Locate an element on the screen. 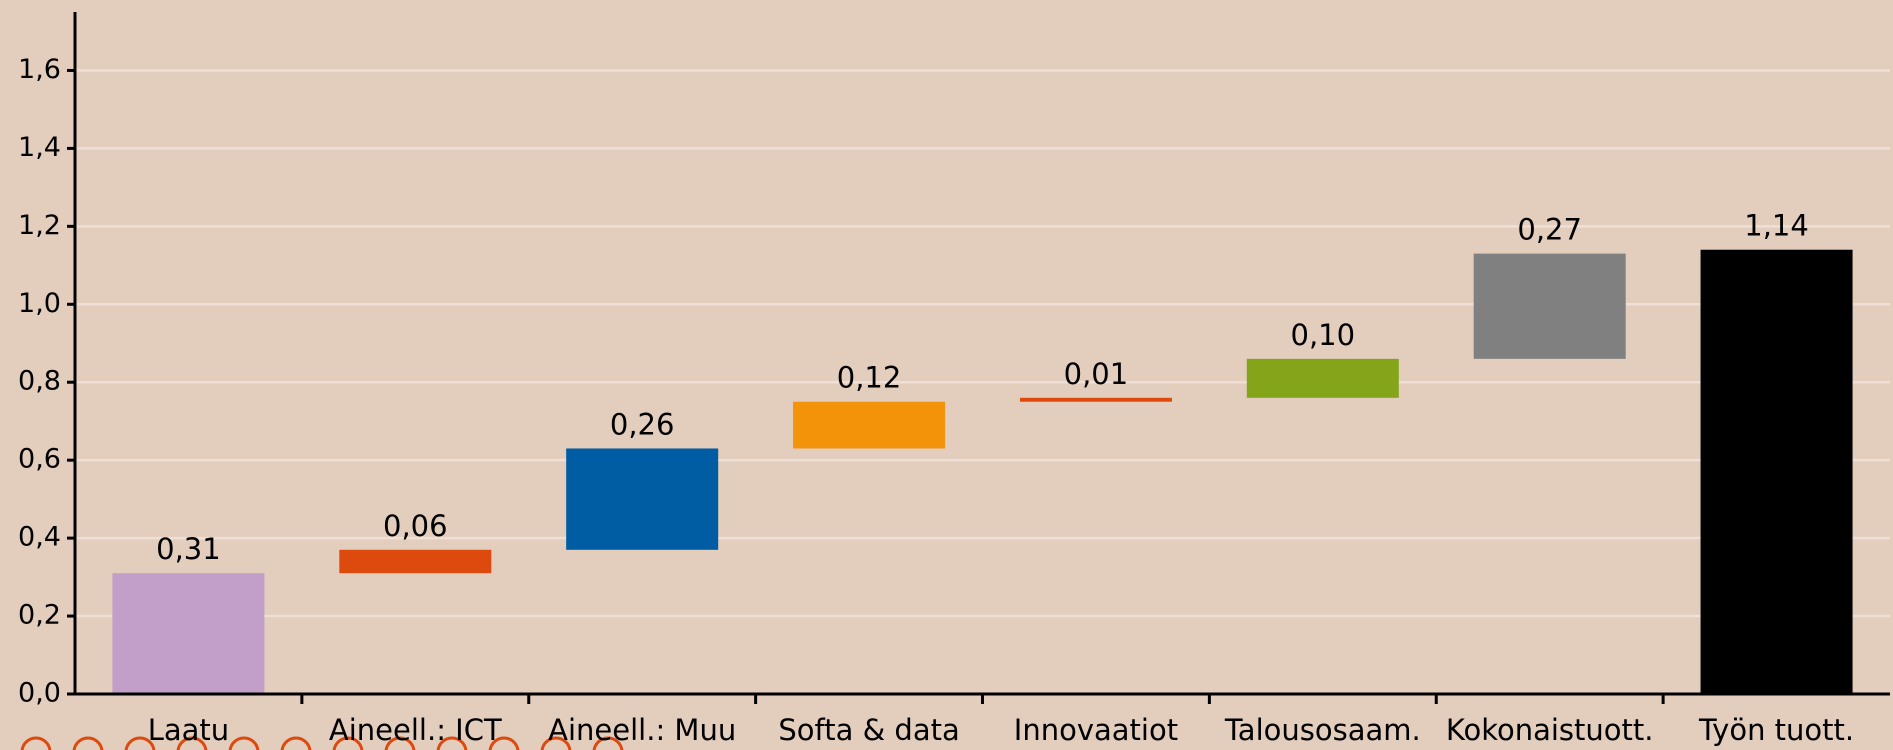  x-tick-label: Softa & data is located at coordinates (868, 730).